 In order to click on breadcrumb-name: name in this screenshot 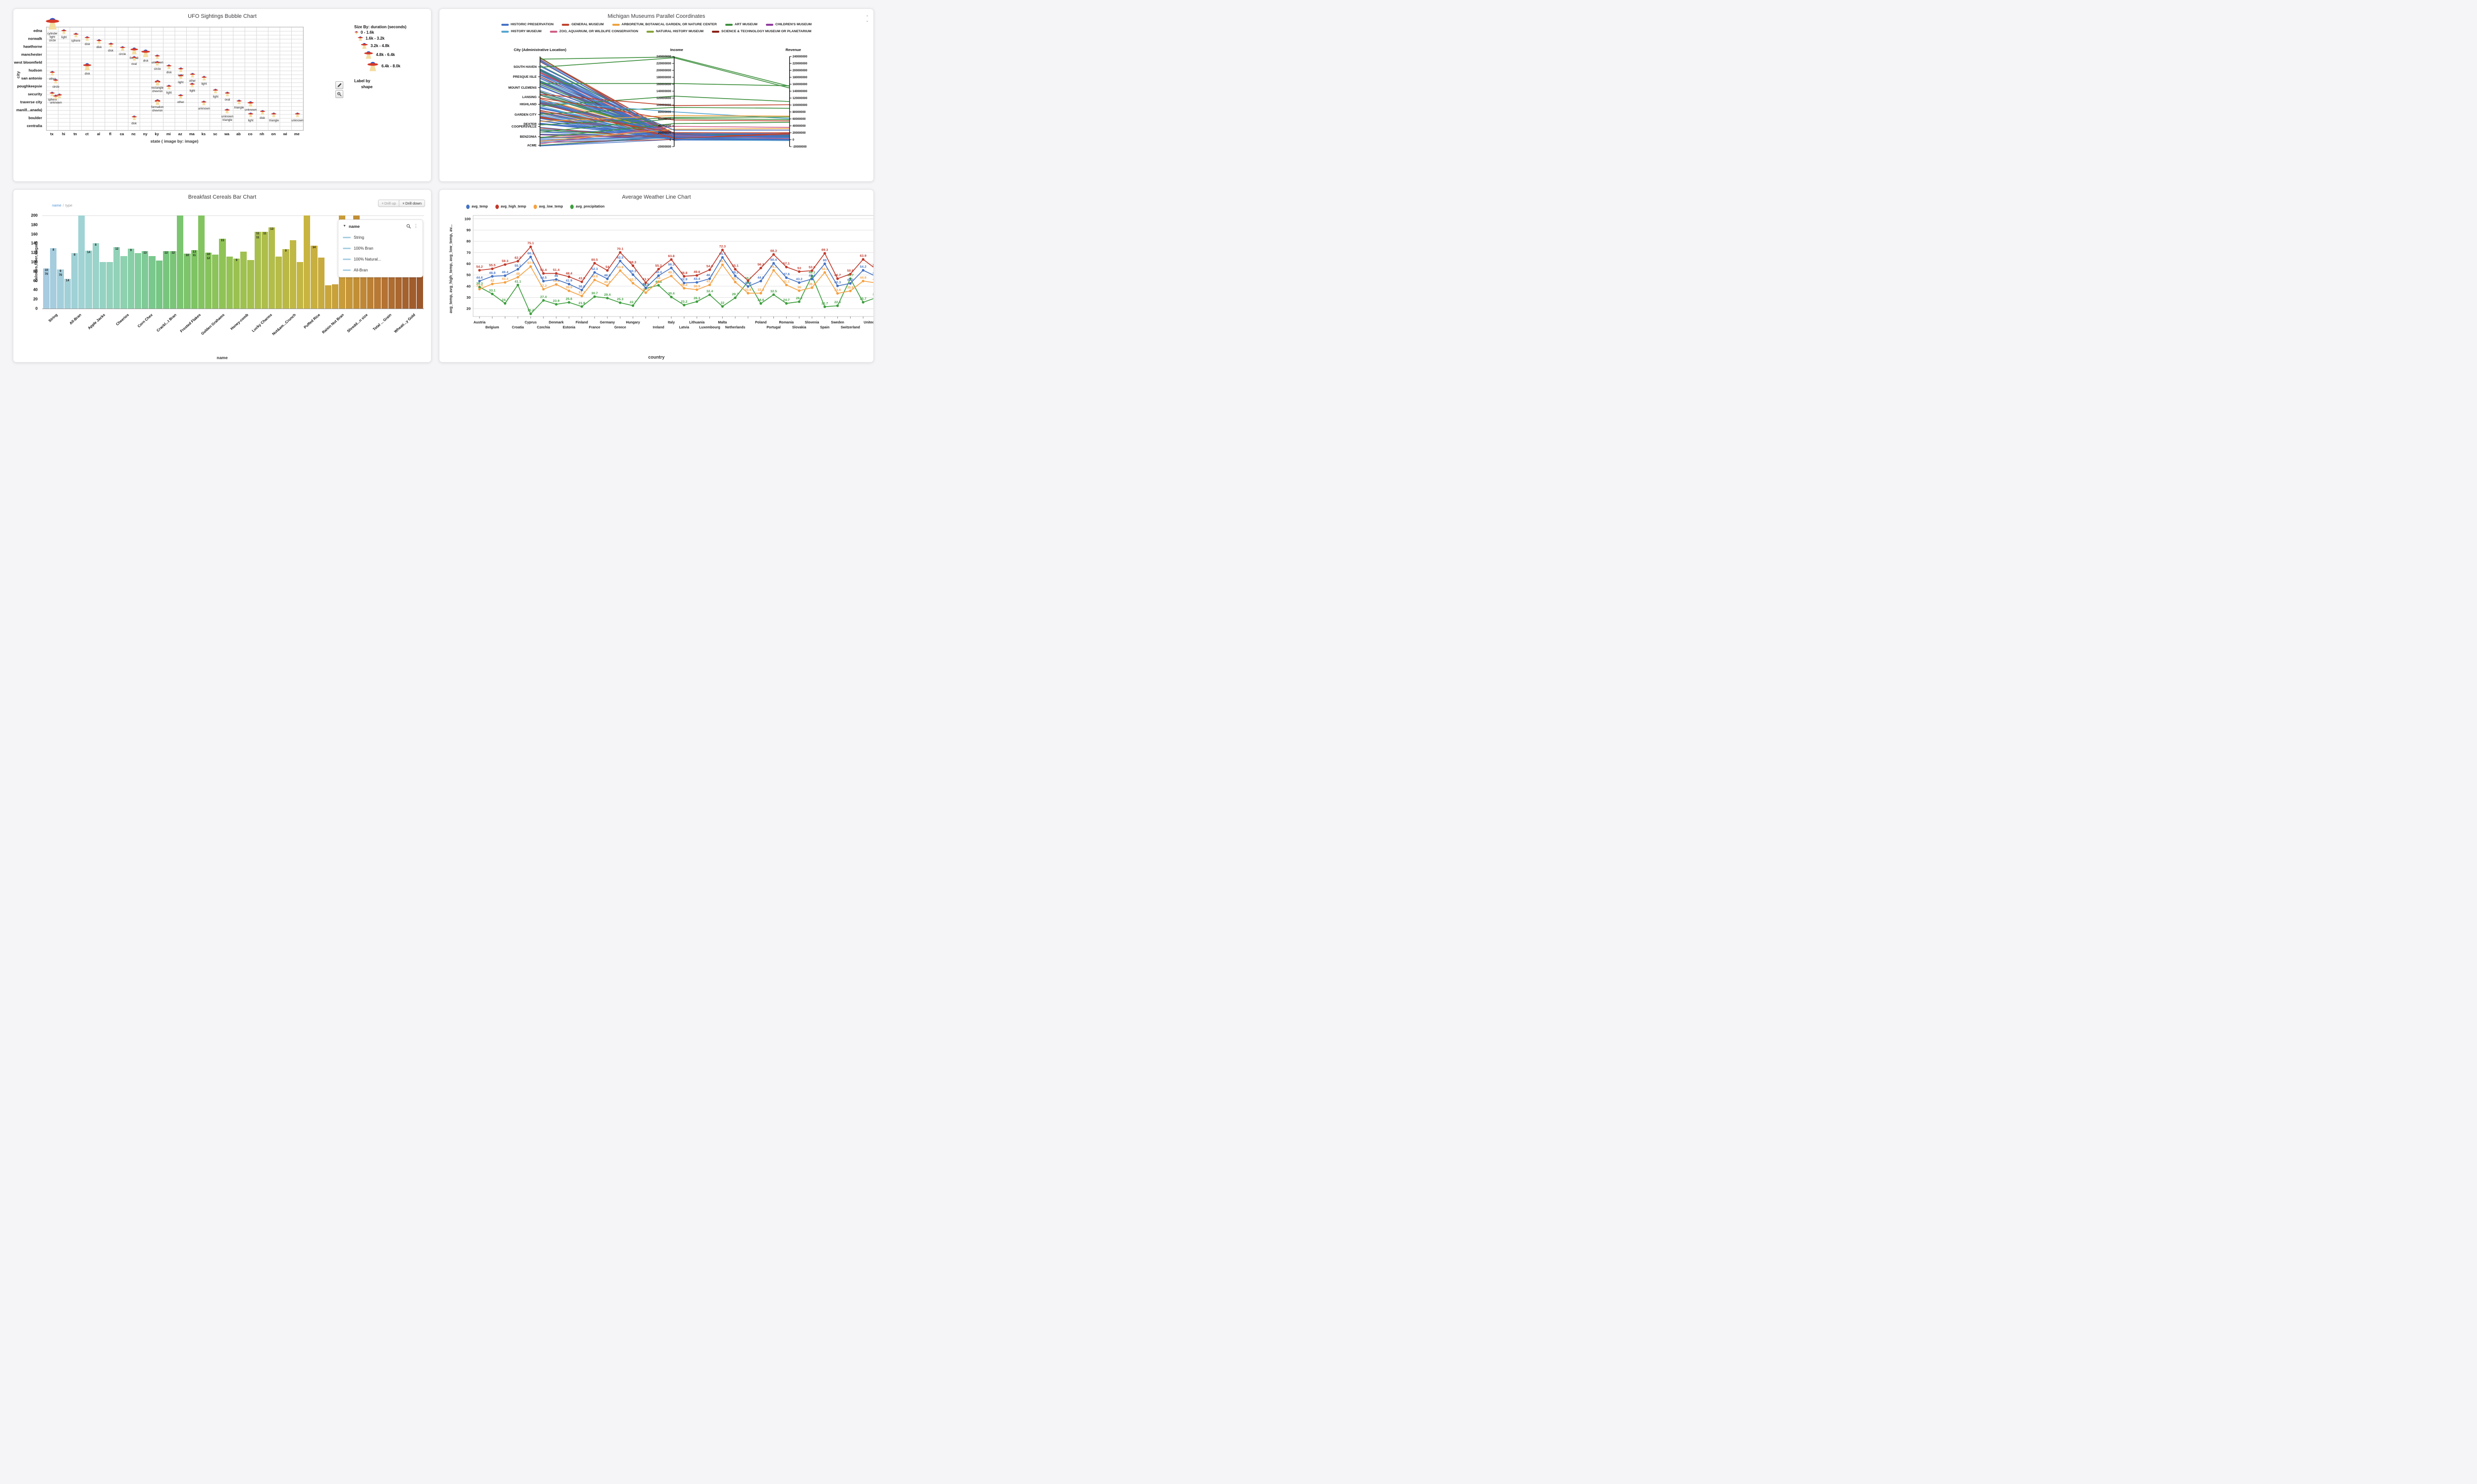, I will do `click(57, 206)`.